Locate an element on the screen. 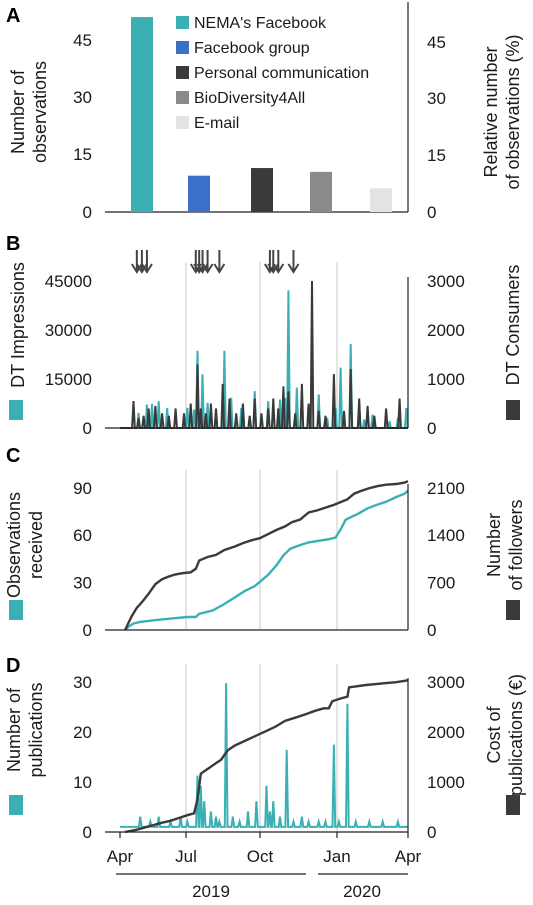 This screenshot has width=533, height=905. y-axis-label: received is located at coordinates (36, 545).